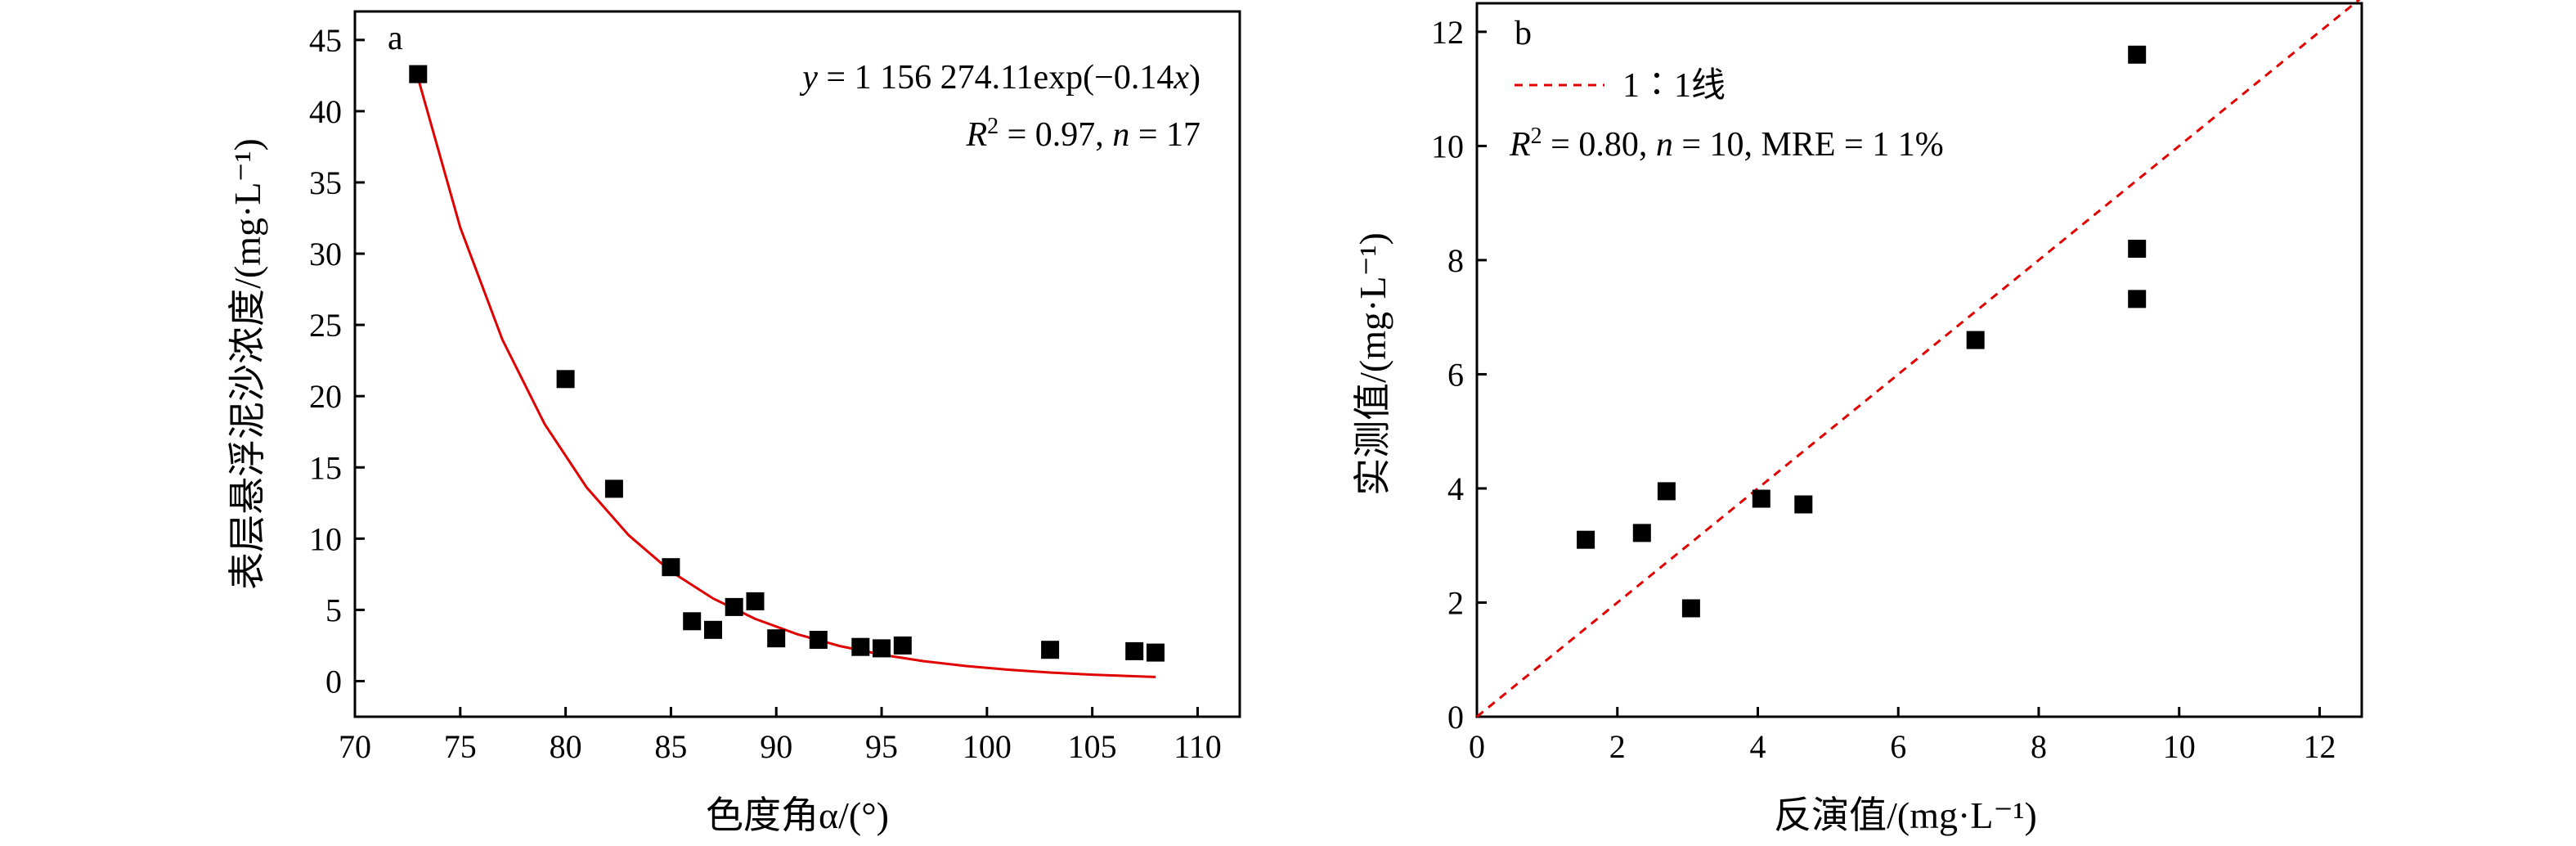 The image size is (2576, 846). Describe the element at coordinates (1758, 747) in the screenshot. I see `x-tick-label: 4` at that location.